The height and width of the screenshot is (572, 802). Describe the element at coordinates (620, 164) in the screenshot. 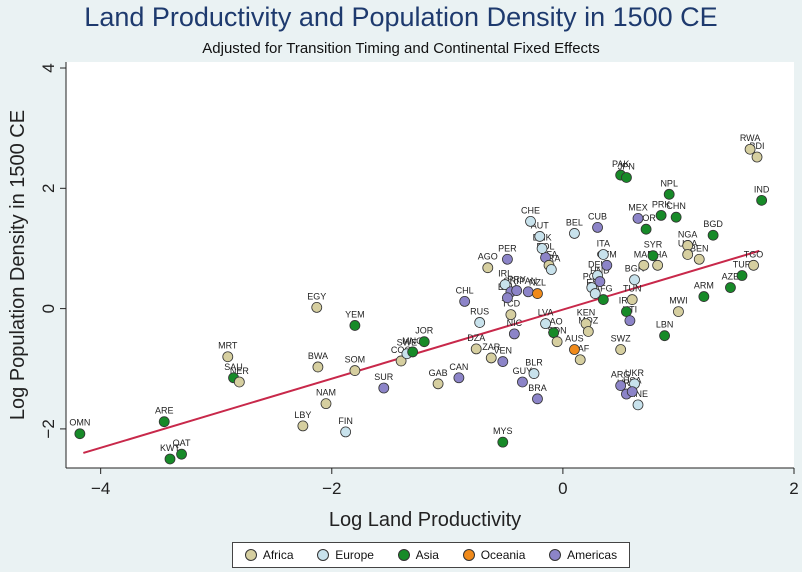

I see `point-label: PAK` at that location.